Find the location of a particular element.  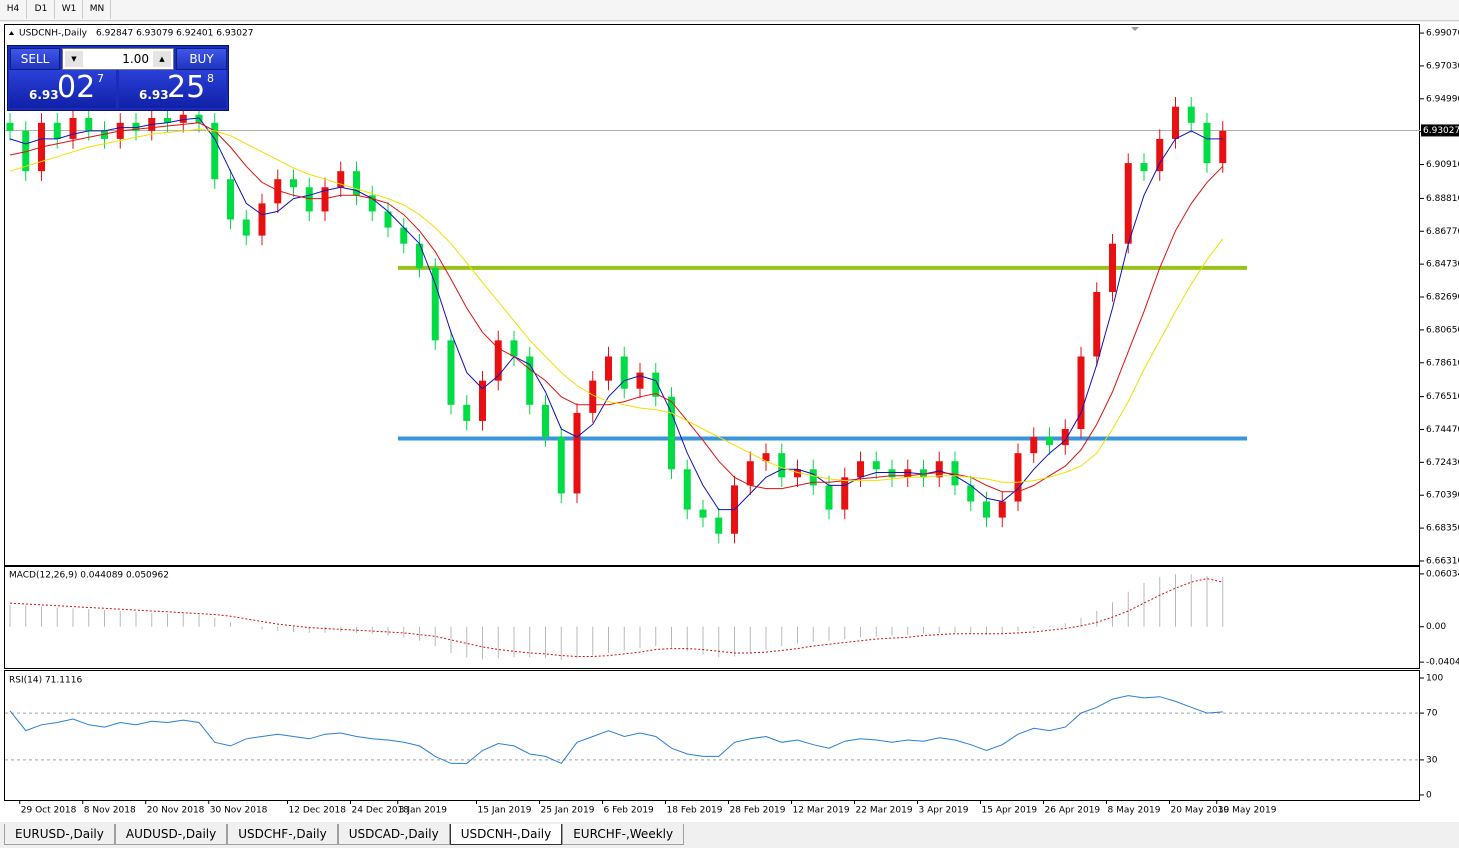

quote-pips: 25 is located at coordinates (186, 87).